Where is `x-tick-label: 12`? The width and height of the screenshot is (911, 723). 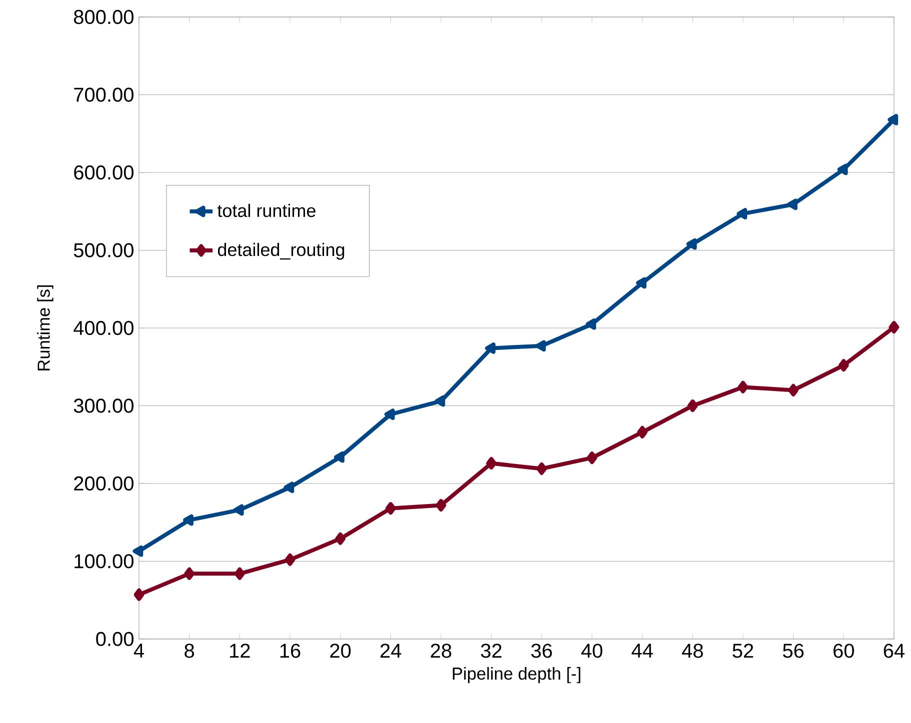
x-tick-label: 12 is located at coordinates (240, 651).